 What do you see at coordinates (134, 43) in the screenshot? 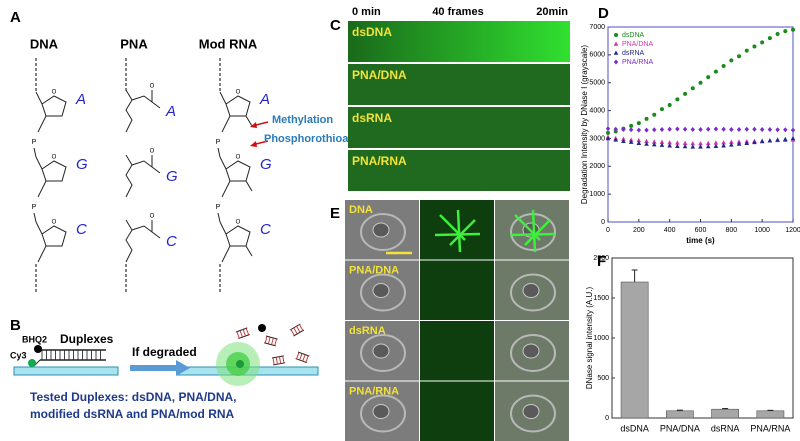
I see `column-title: PNA` at bounding box center [134, 43].